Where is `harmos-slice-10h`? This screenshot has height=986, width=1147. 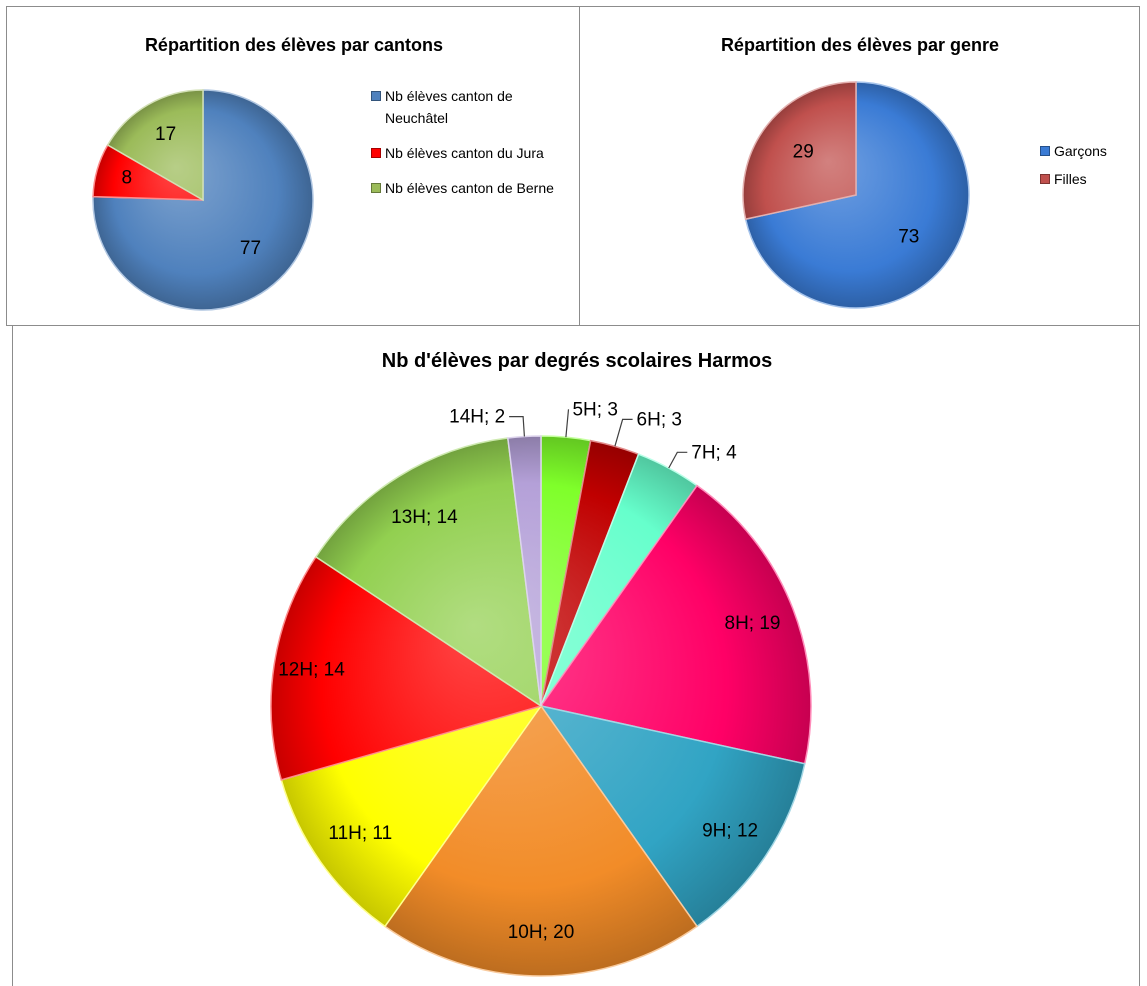
harmos-slice-10h is located at coordinates (541, 840).